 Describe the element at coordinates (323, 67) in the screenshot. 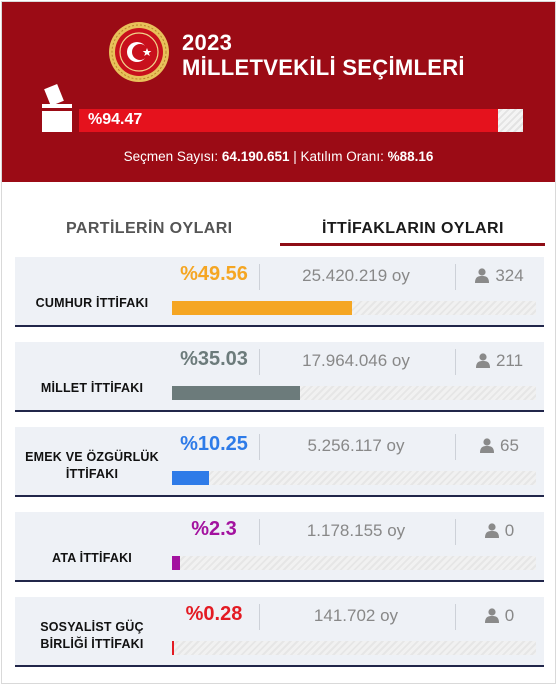

I see `page-title: MİLLETVEKİLİ SEÇİMLERİ` at that location.